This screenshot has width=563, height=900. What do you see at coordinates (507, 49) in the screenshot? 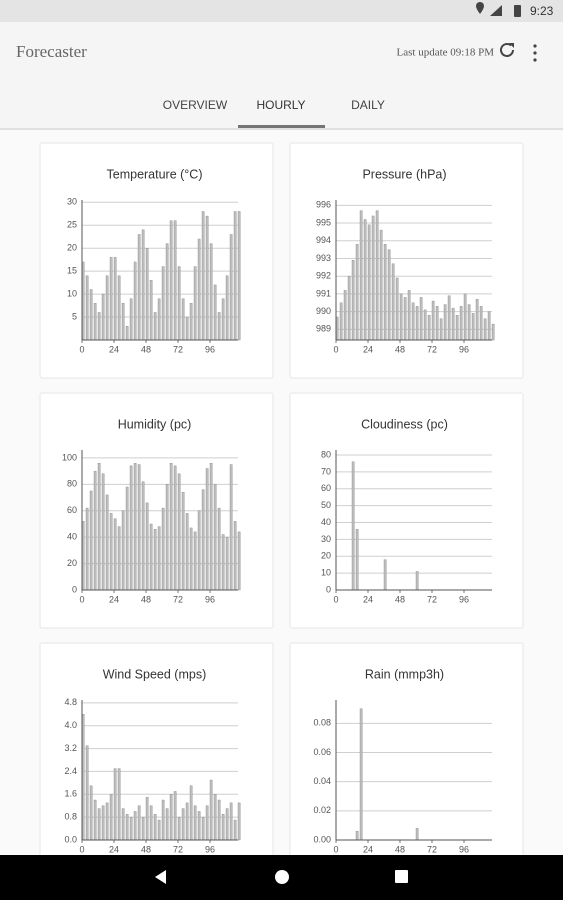
I see `refresh-button` at bounding box center [507, 49].